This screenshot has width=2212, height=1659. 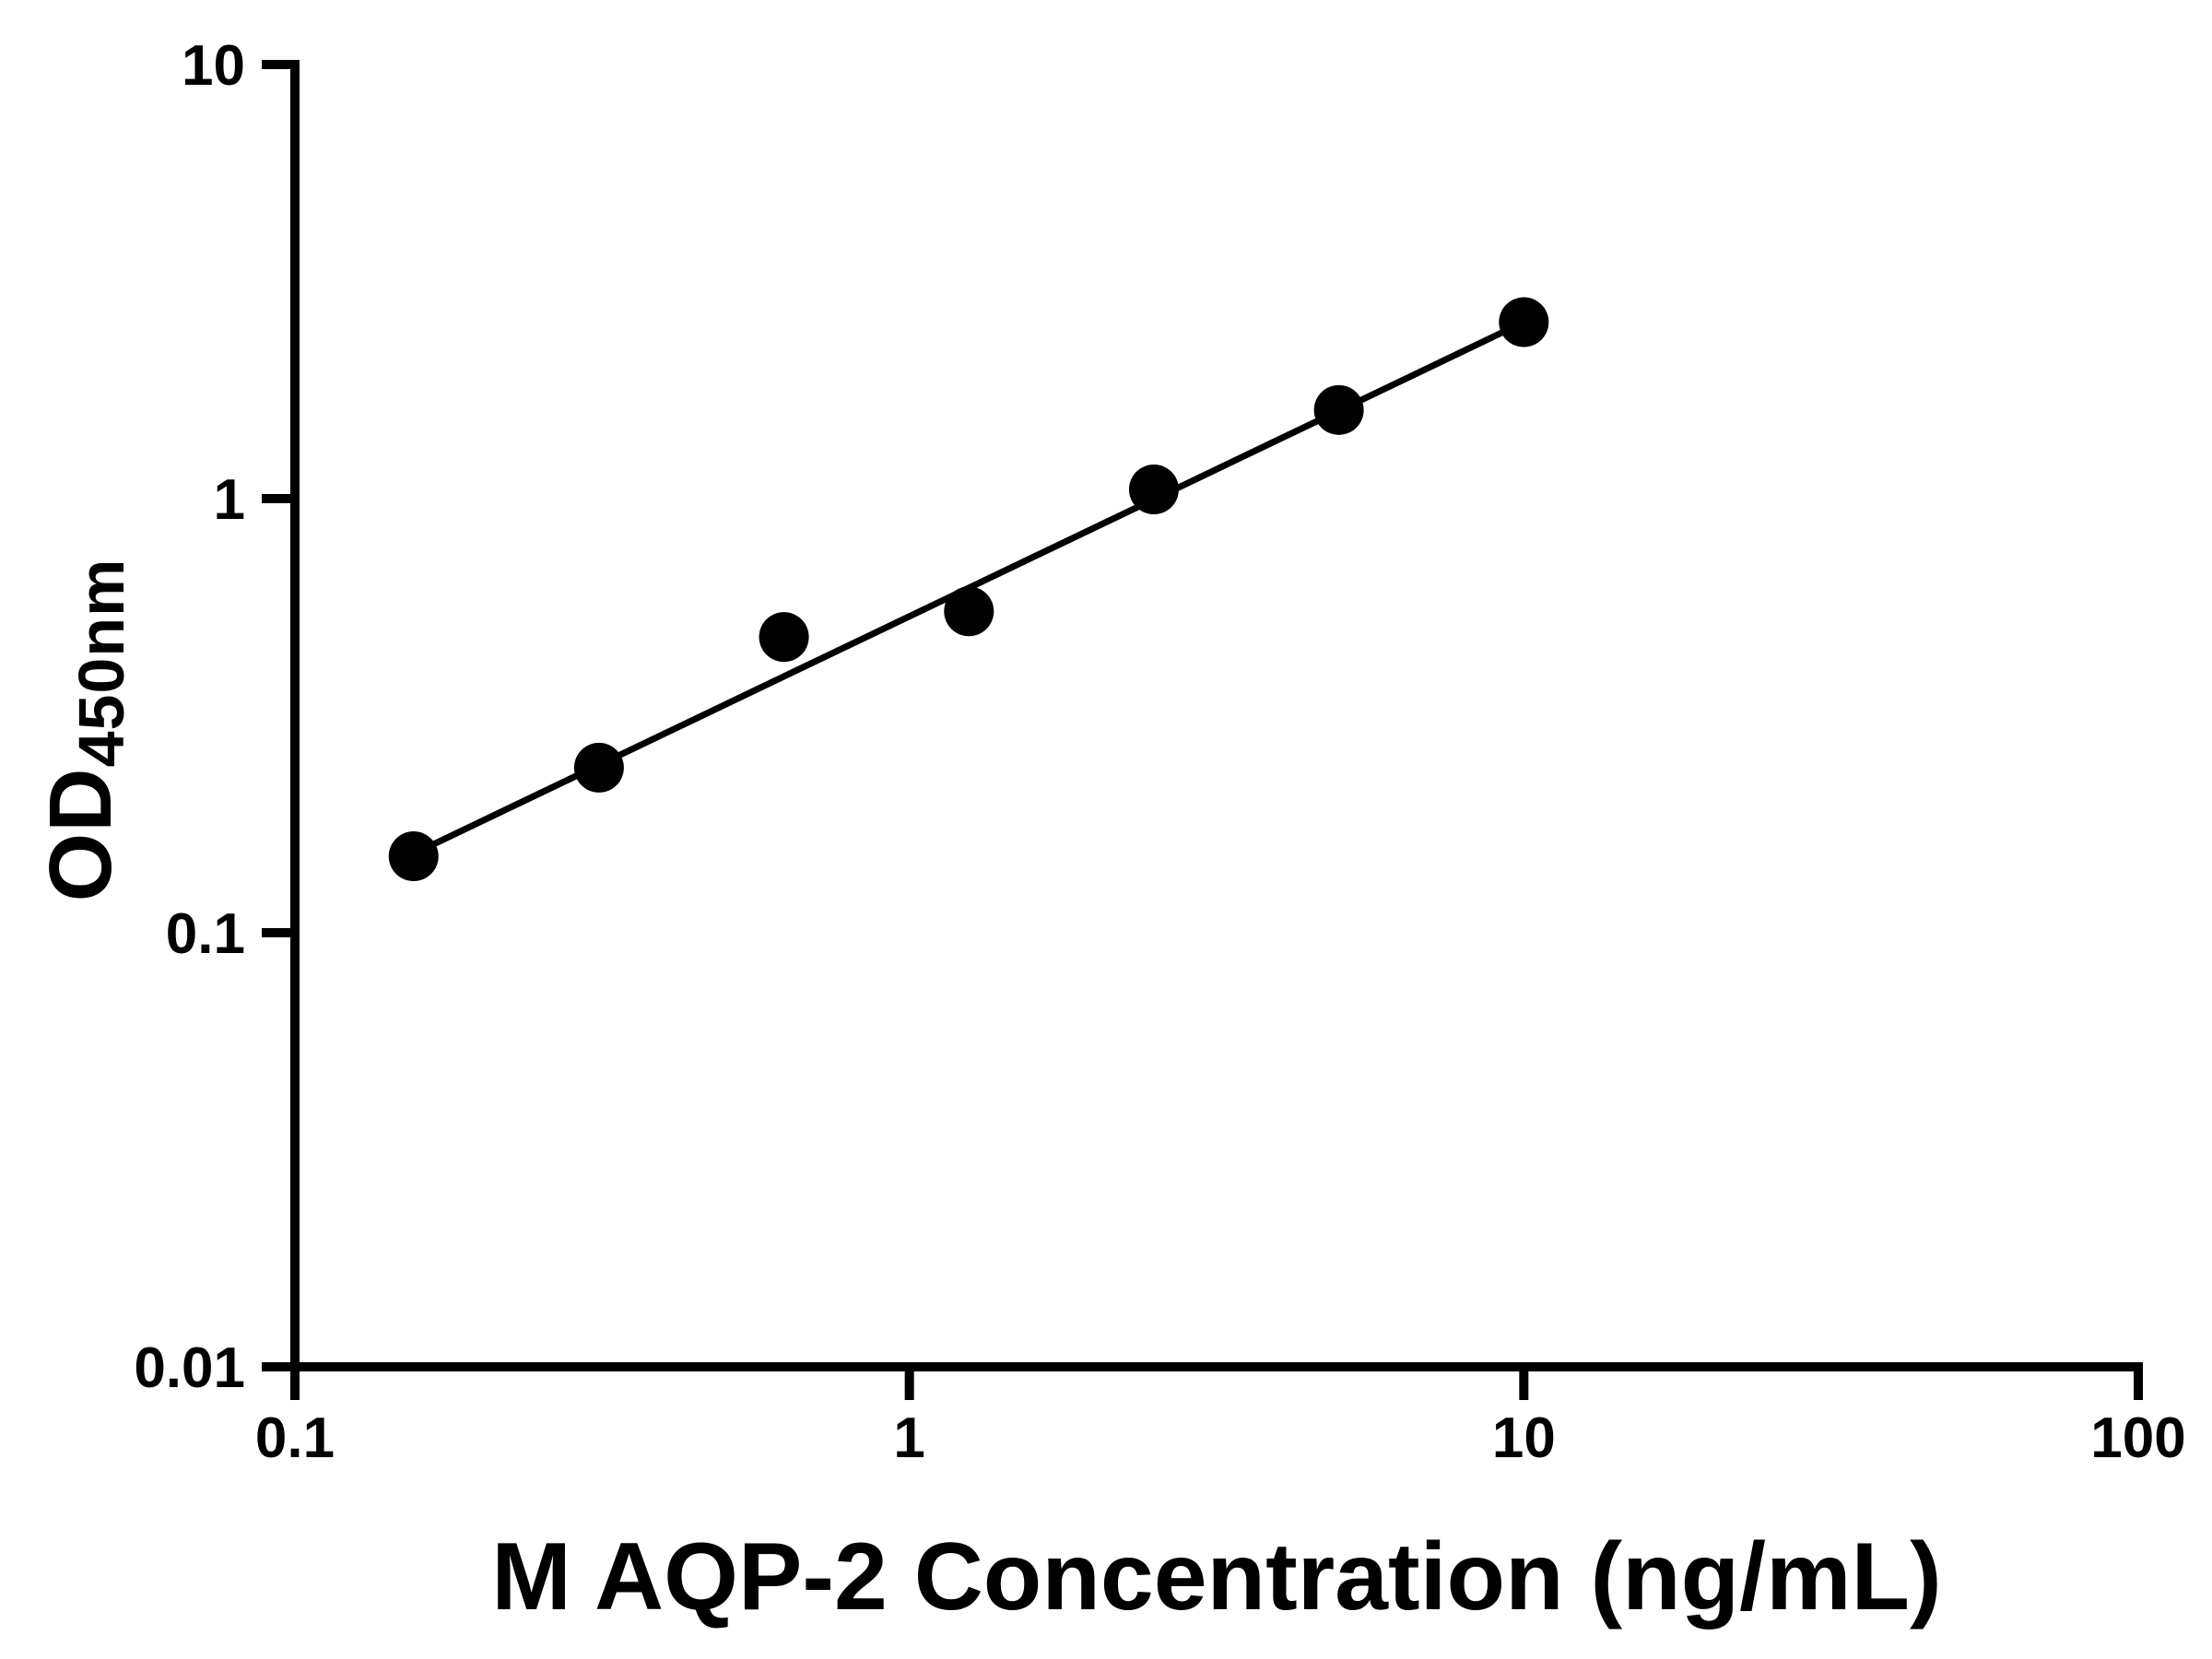 What do you see at coordinates (1524, 1438) in the screenshot?
I see `x-tick-label: 10` at bounding box center [1524, 1438].